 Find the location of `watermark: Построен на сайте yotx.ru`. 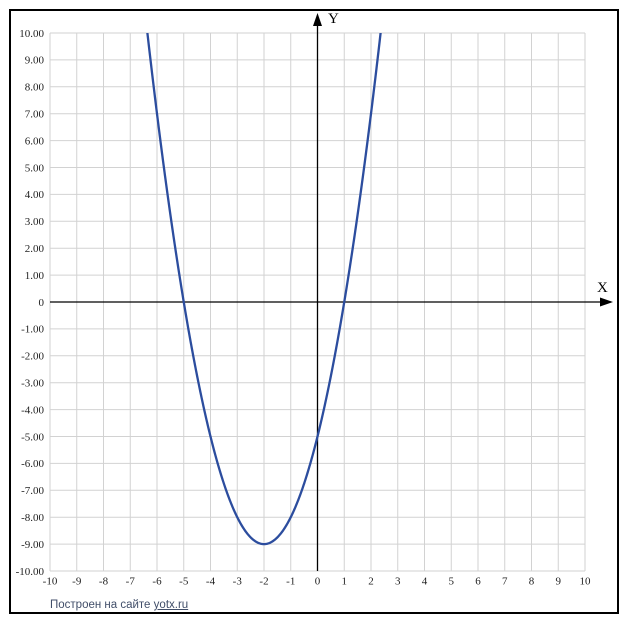

watermark: Построен на сайте yotx.ru is located at coordinates (119, 605).